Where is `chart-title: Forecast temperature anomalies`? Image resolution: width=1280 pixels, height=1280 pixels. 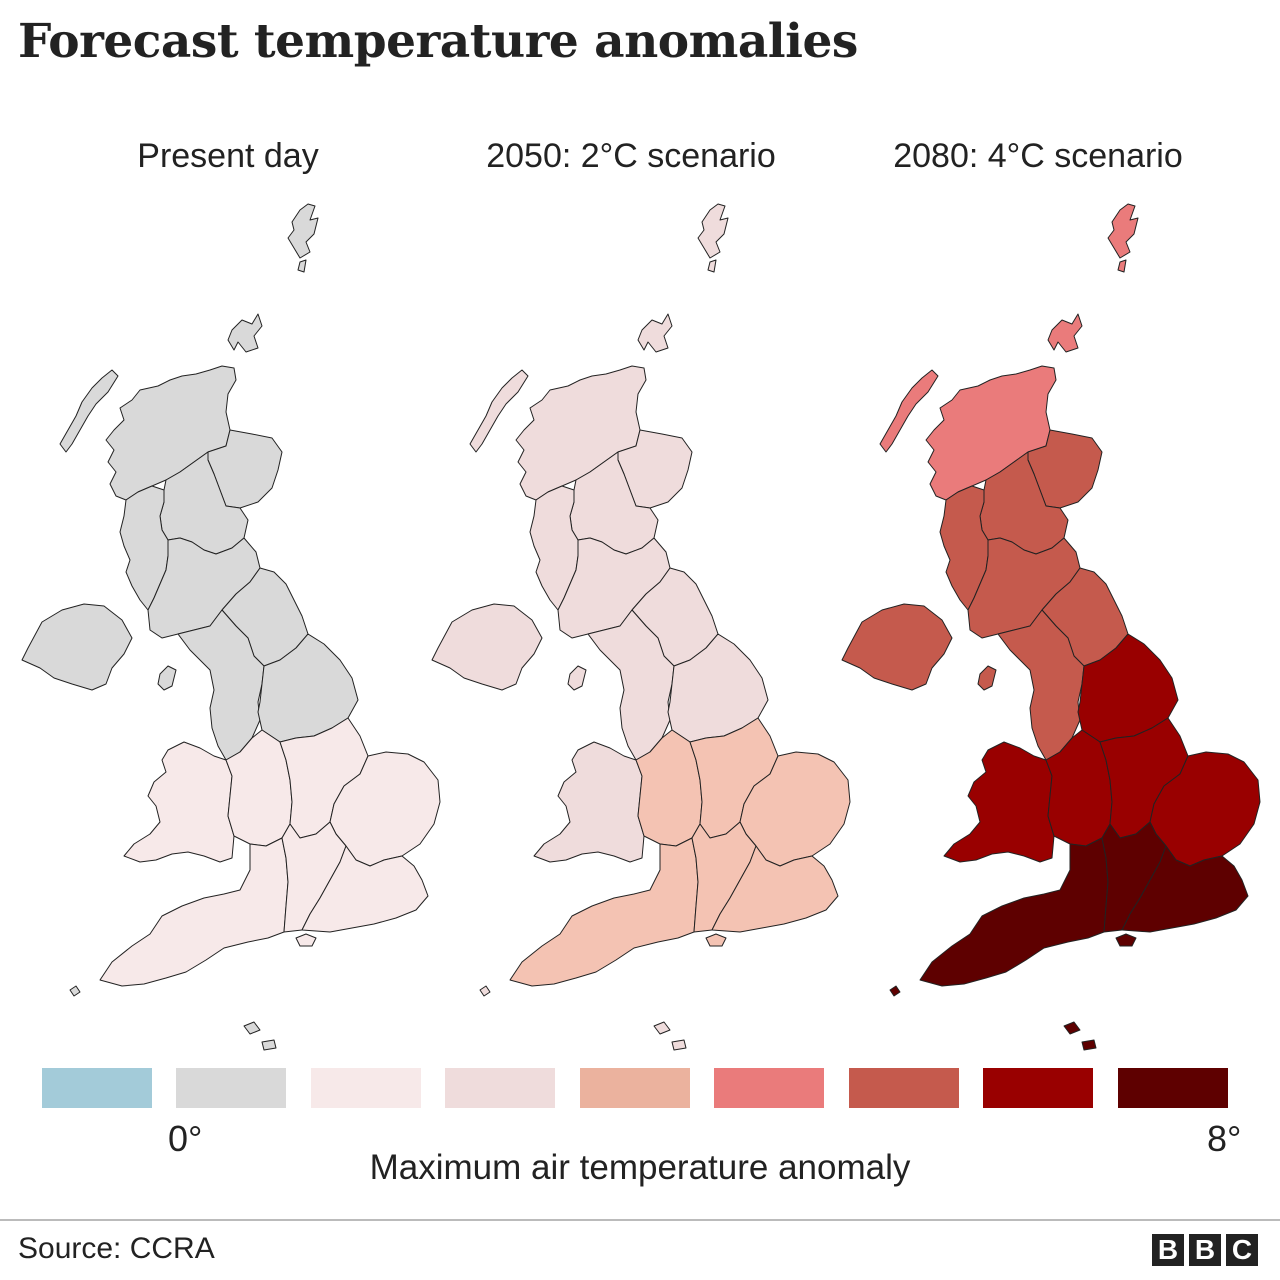
chart-title: Forecast temperature anomalies is located at coordinates (438, 41).